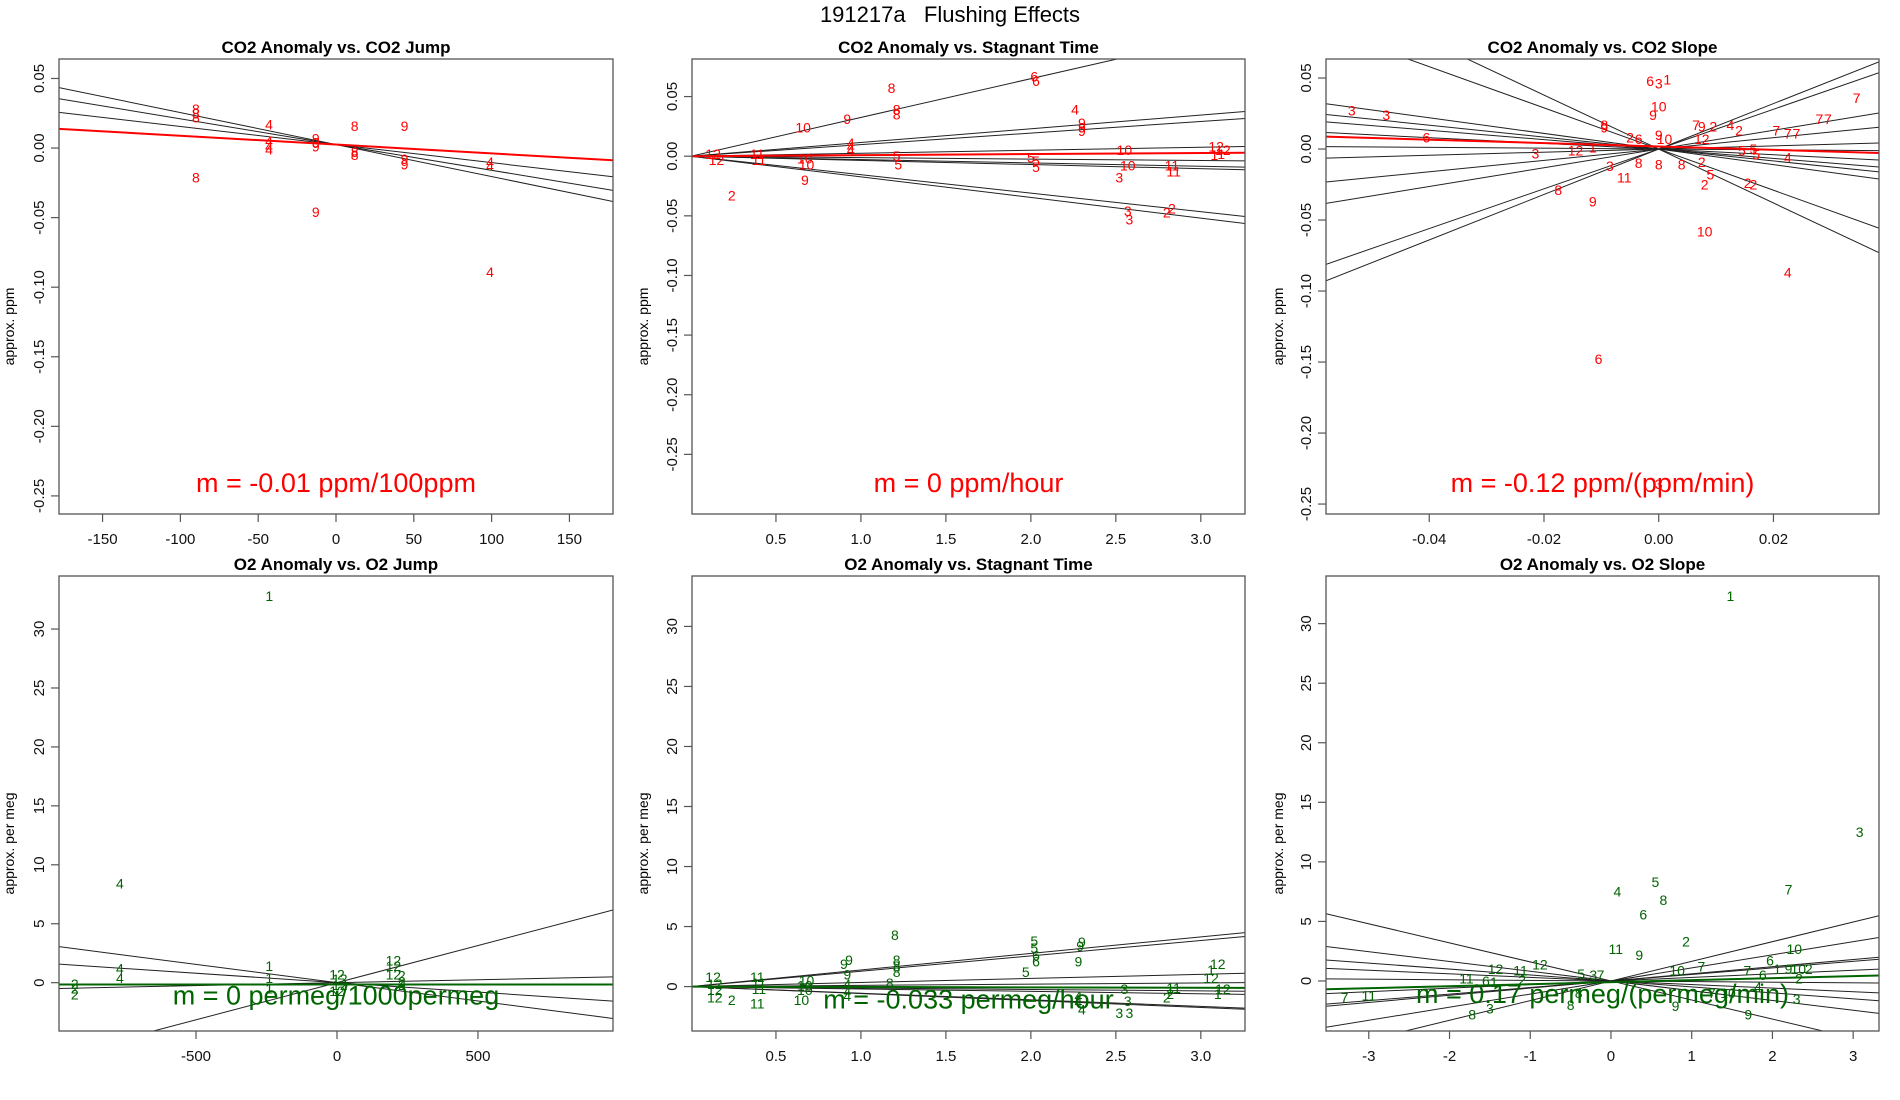 This screenshot has width=1900, height=1100. What do you see at coordinates (1306, 742) in the screenshot?
I see `y-tick-label: 20` at bounding box center [1306, 742].